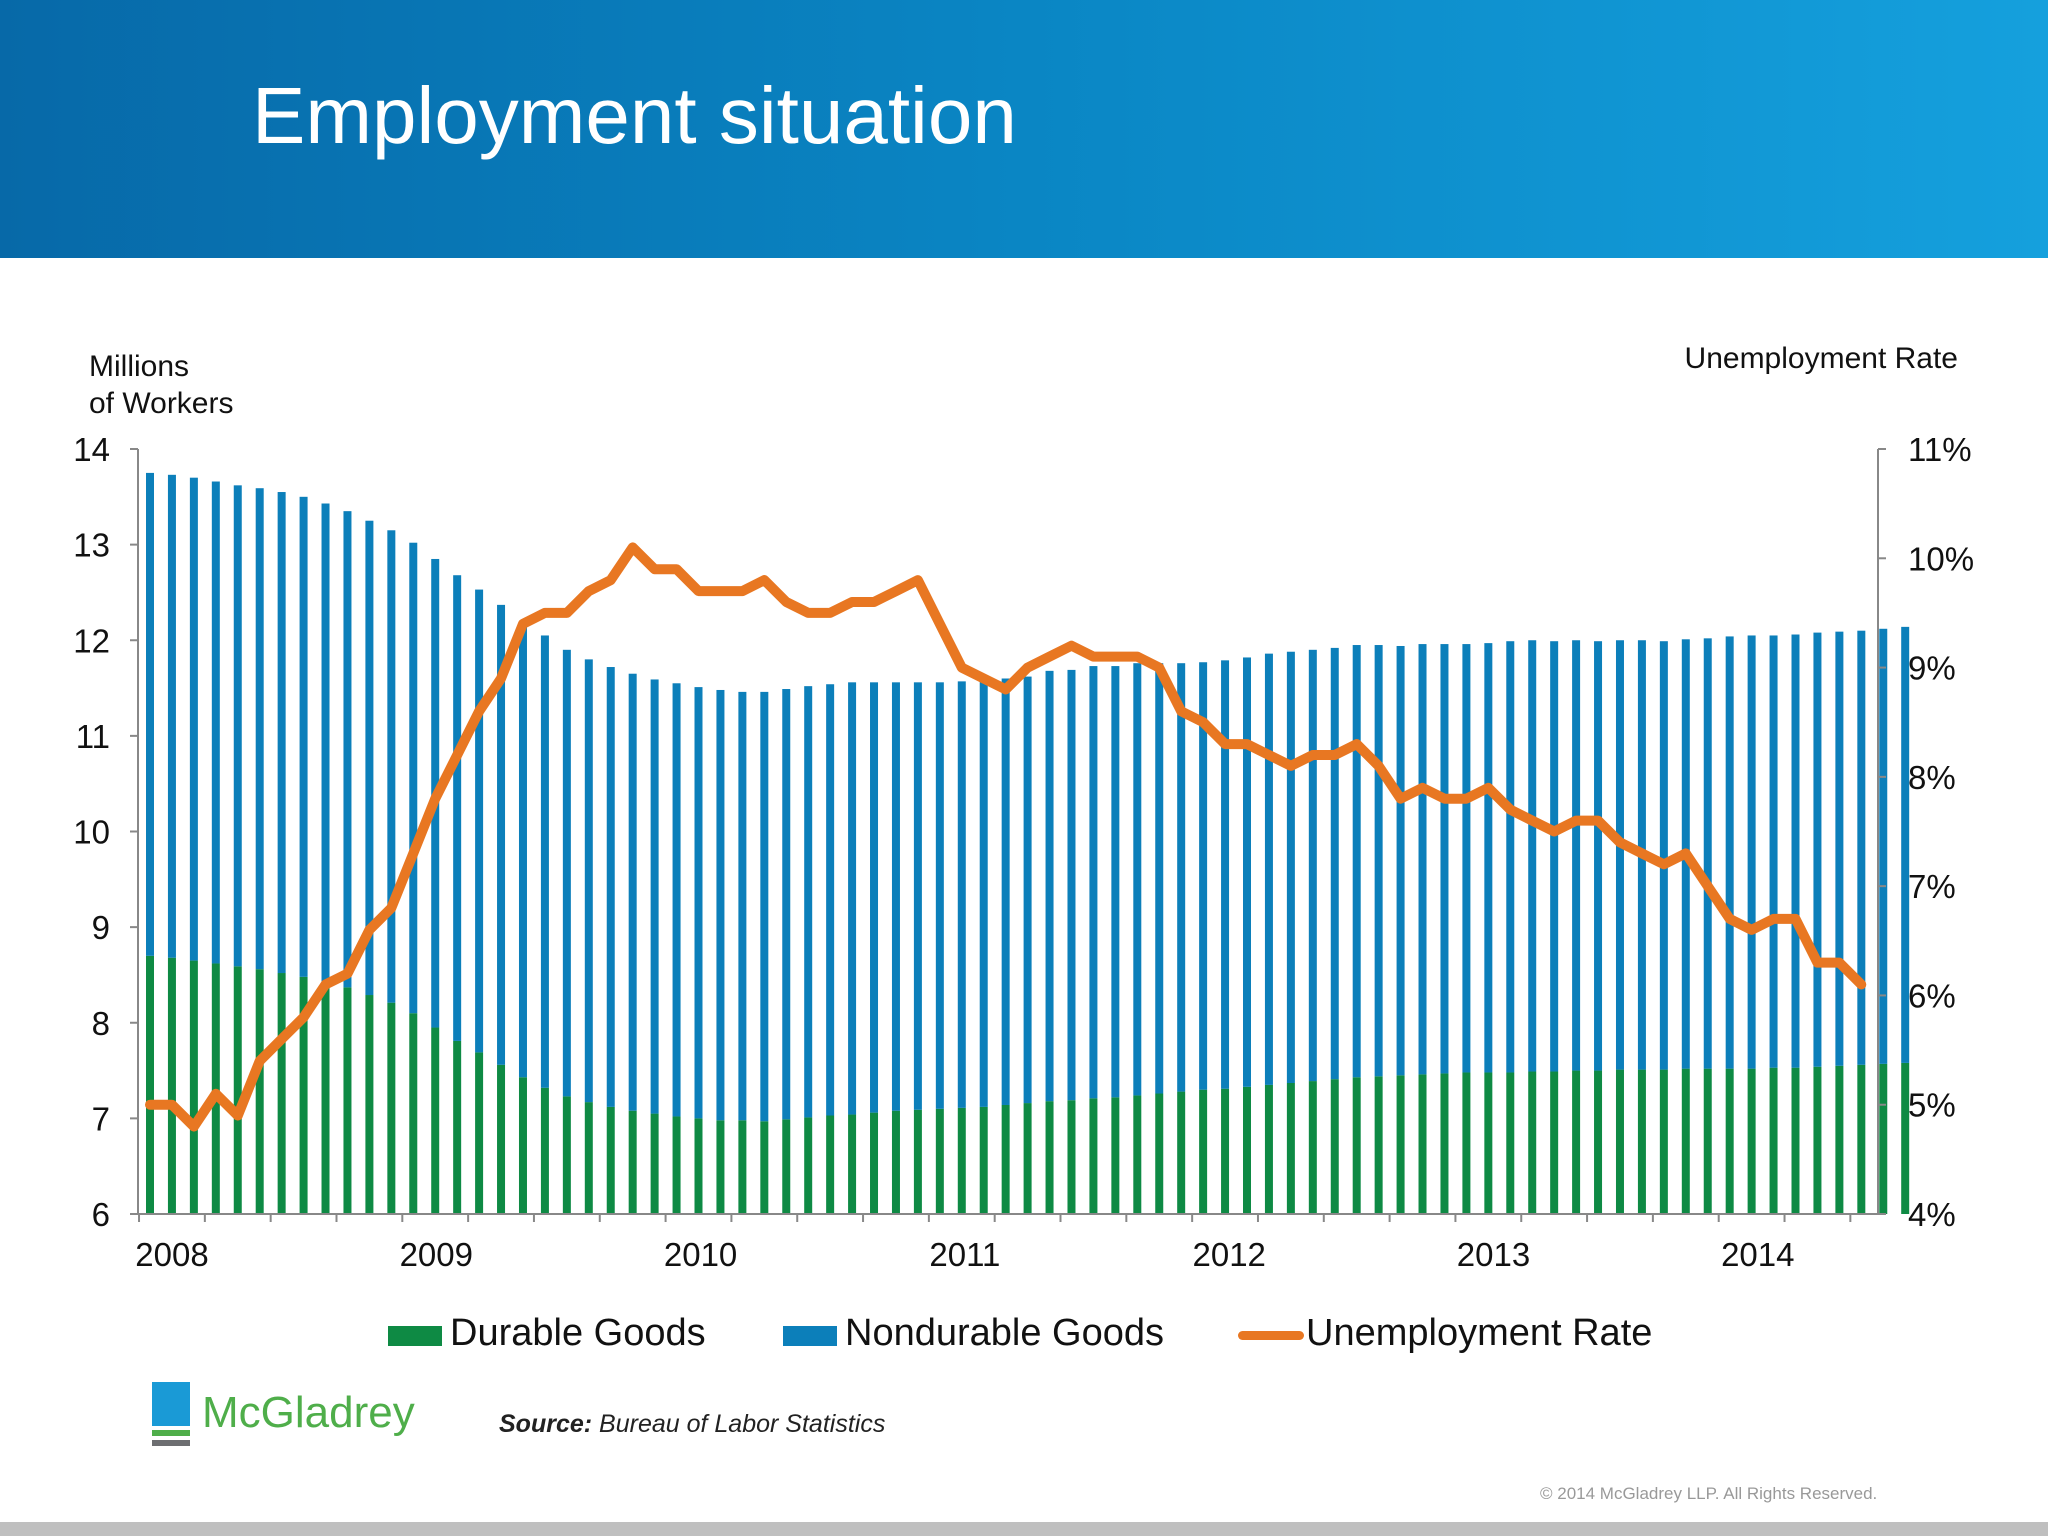 This screenshot has width=2048, height=1536. What do you see at coordinates (1024, 1529) in the screenshot?
I see `footer-bar` at bounding box center [1024, 1529].